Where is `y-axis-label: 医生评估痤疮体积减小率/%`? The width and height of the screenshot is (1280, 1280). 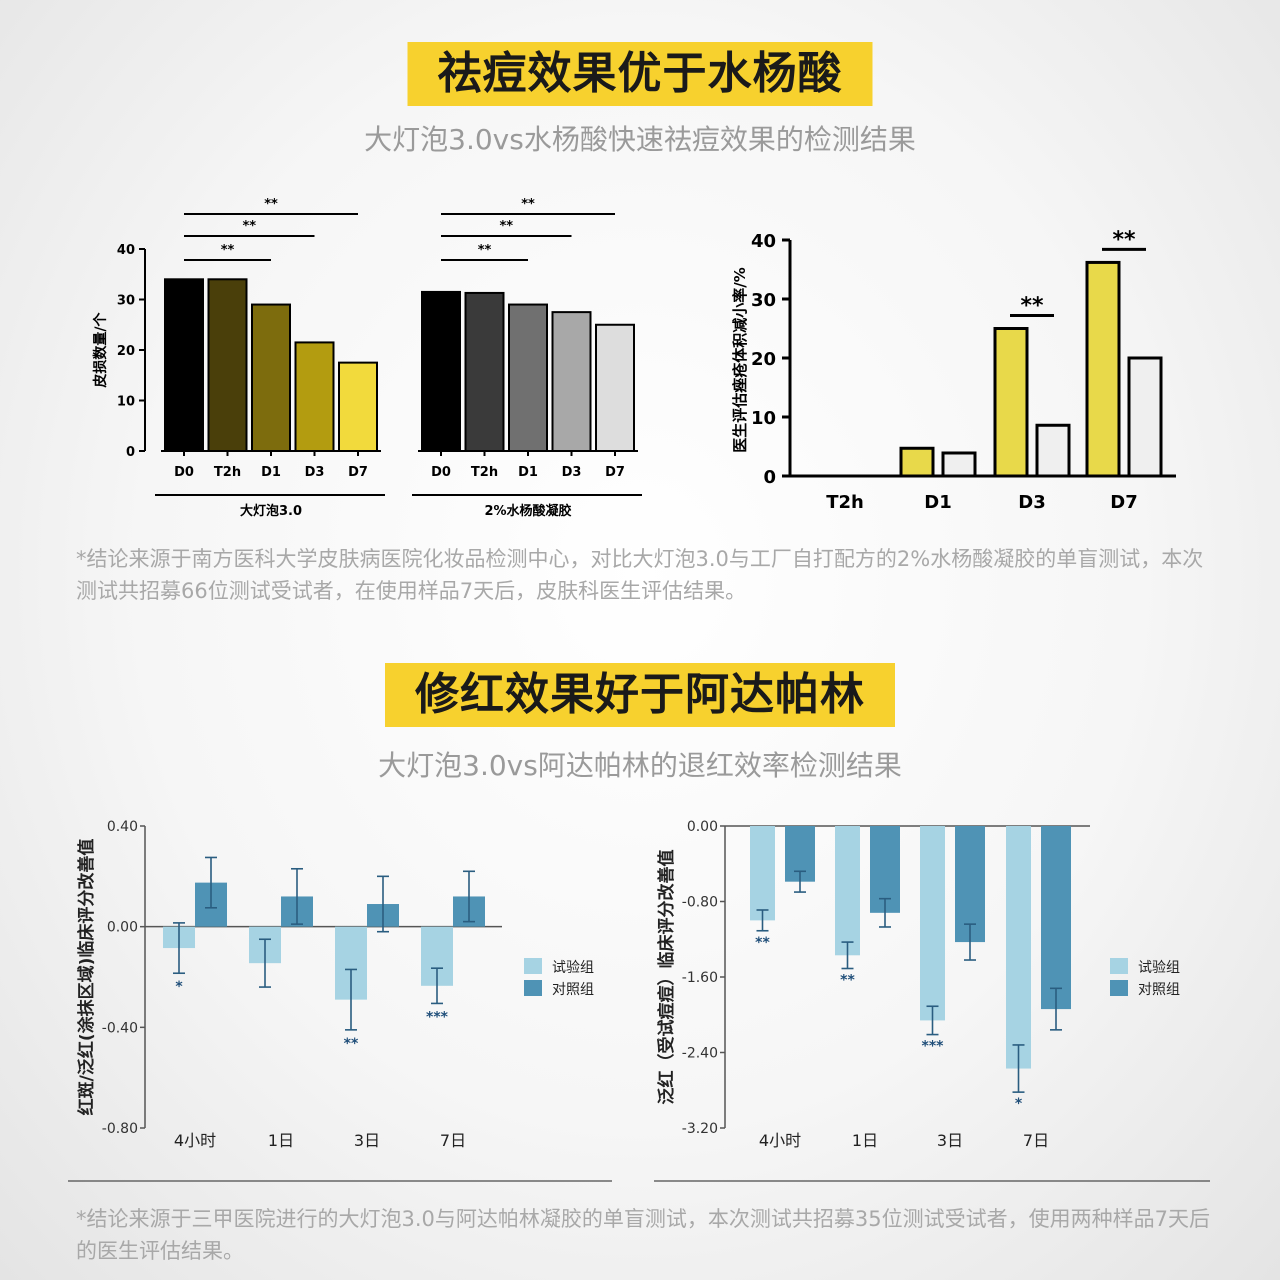
y-axis-label: 医生评估痤疮体积减小率/% is located at coordinates (740, 360).